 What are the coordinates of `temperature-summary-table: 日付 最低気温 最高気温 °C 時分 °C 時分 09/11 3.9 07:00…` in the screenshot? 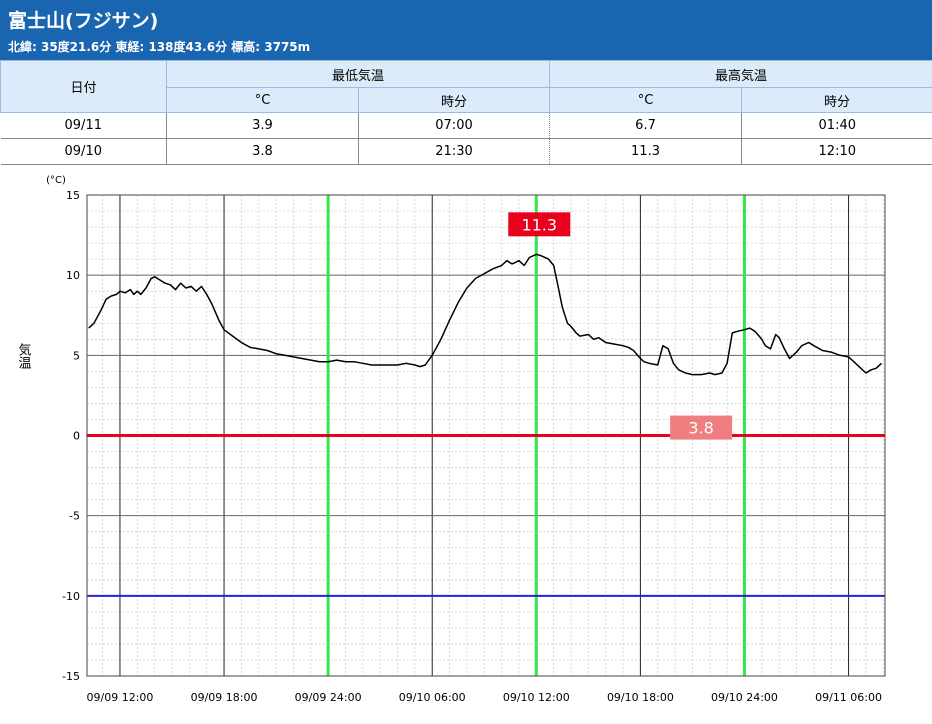 It's located at (466, 112).